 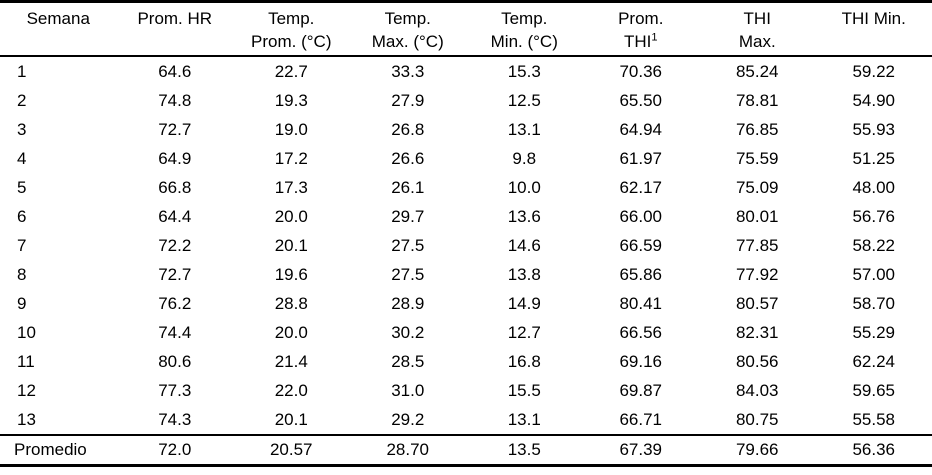 What do you see at coordinates (524, 29) in the screenshot?
I see `col-header-temp-min: Temp. Min. (°C)` at bounding box center [524, 29].